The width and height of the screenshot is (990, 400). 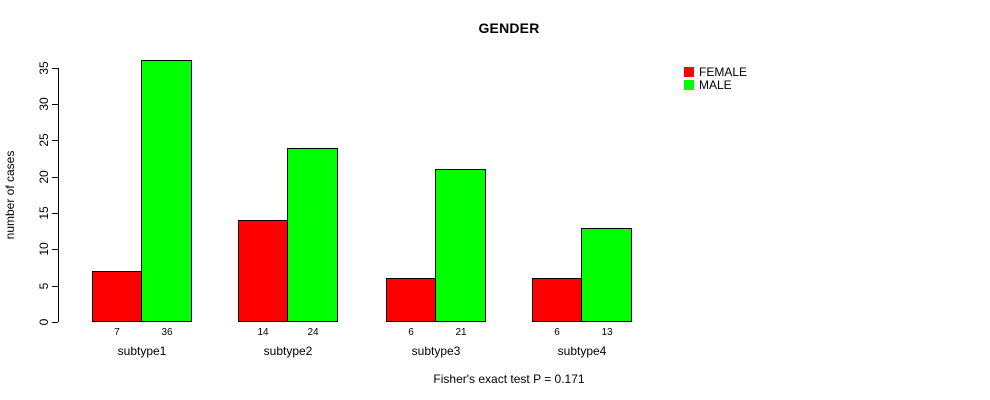 I want to click on y-tick-label: 5, so click(x=44, y=285).